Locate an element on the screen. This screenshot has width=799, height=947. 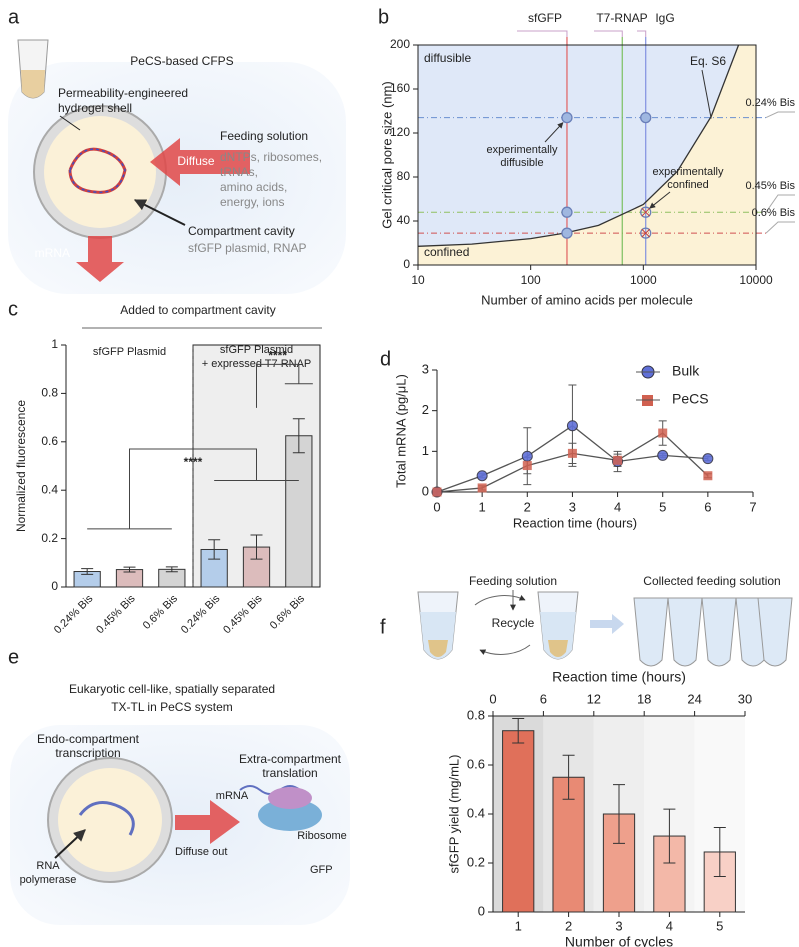
label: Extra-compartment is located at coordinates (290, 759).